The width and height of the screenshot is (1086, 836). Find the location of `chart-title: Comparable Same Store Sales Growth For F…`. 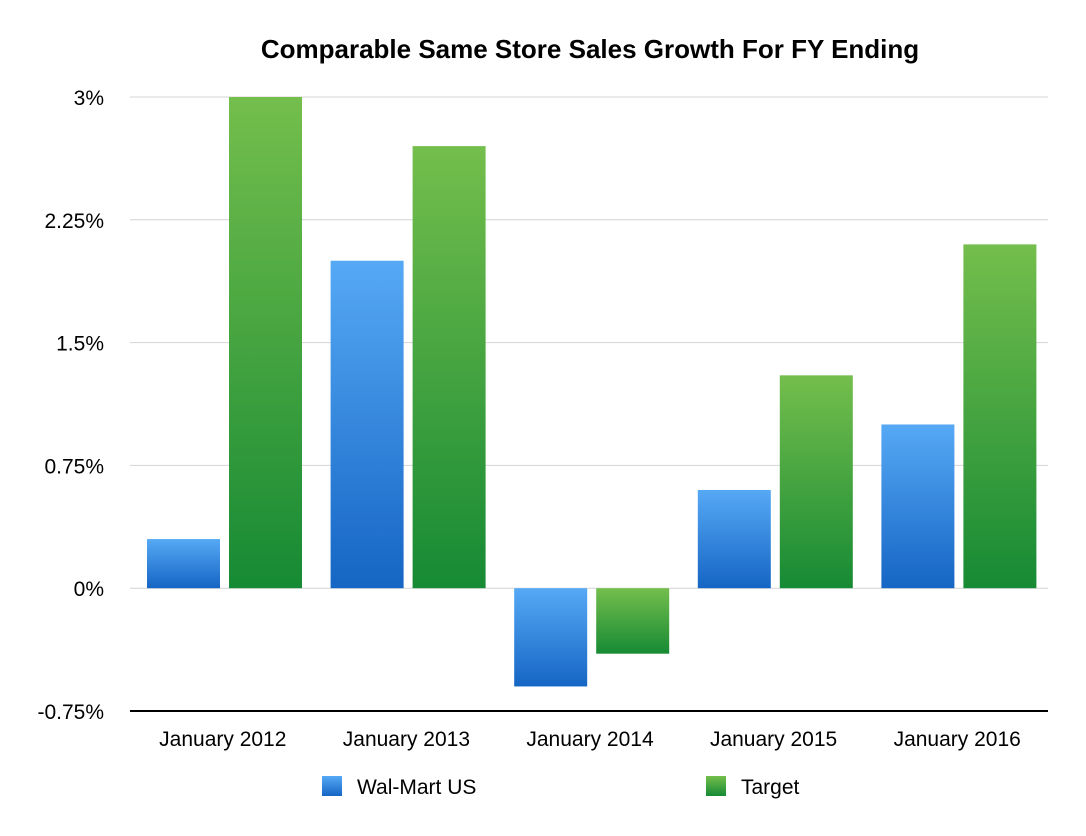

chart-title: Comparable Same Store Sales Growth For F… is located at coordinates (590, 49).